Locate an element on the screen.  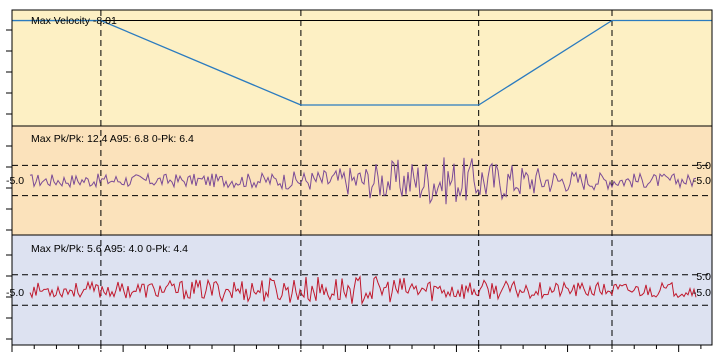
lateral-left-limit-label: -5.0 is located at coordinates (15, 293).